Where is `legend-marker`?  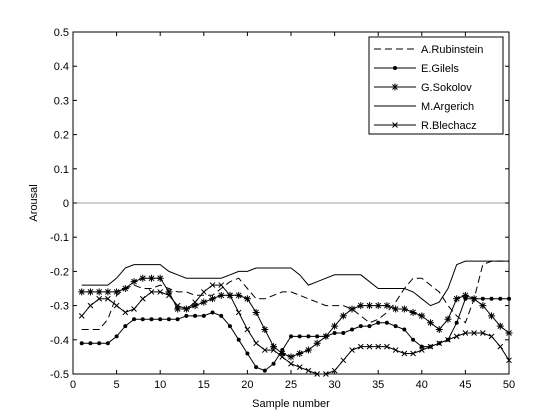 legend-marker is located at coordinates (395, 87).